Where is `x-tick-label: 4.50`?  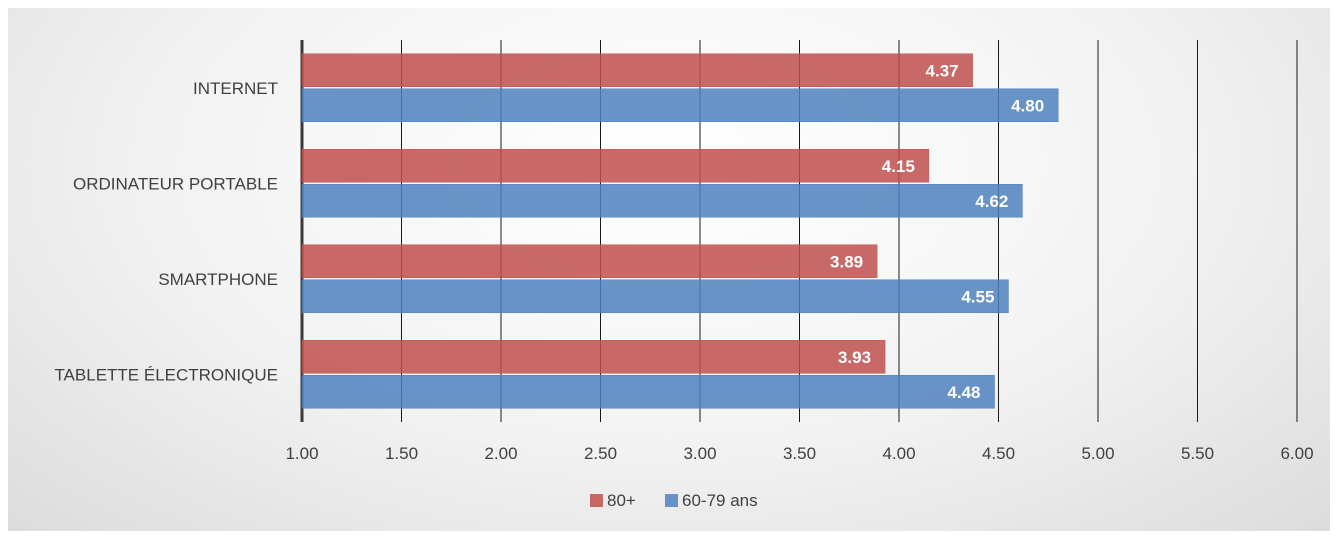 x-tick-label: 4.50 is located at coordinates (998, 453).